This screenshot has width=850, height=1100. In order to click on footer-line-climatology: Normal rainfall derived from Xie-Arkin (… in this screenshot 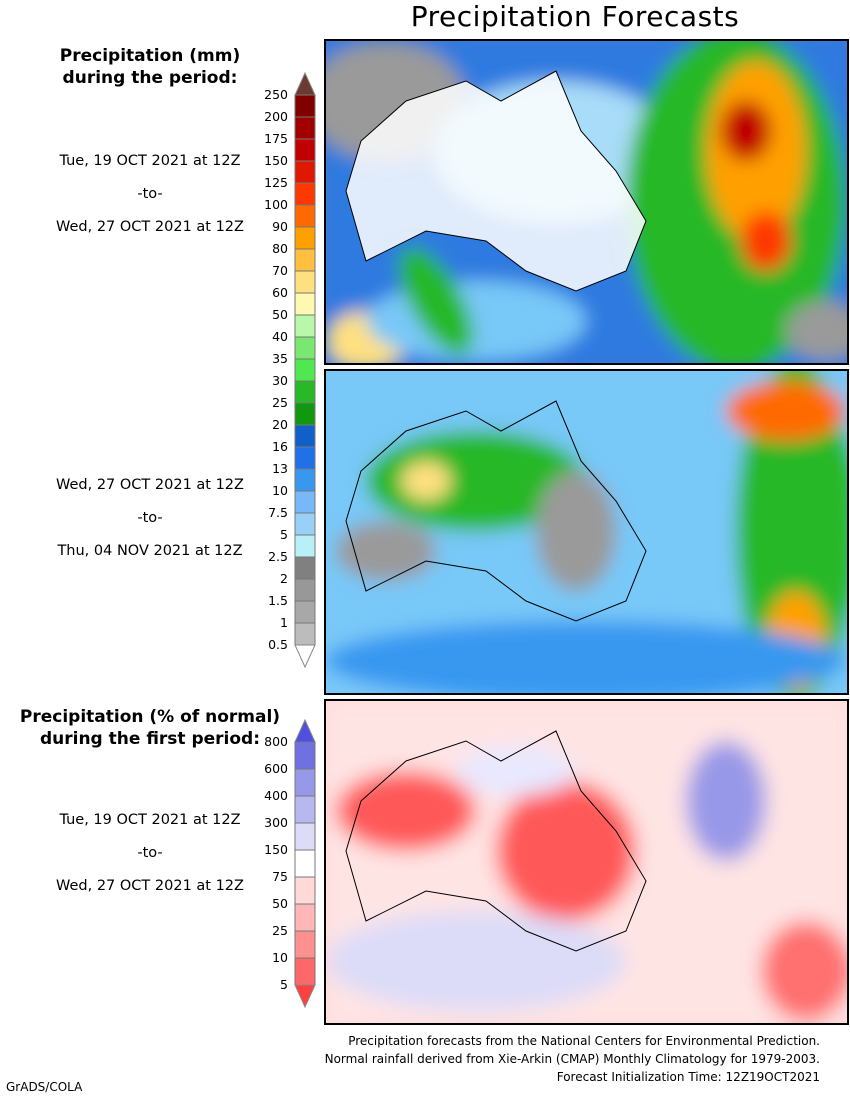, I will do `click(572, 1059)`.